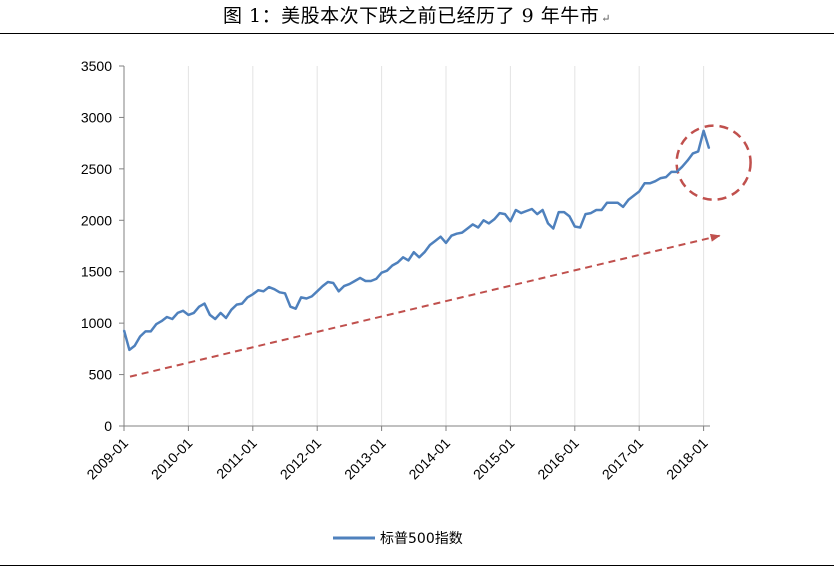  I want to click on figure-caption: 图 1：美股本次下跌之前已经历了 9 年牛市 ↵, so click(417, 17).